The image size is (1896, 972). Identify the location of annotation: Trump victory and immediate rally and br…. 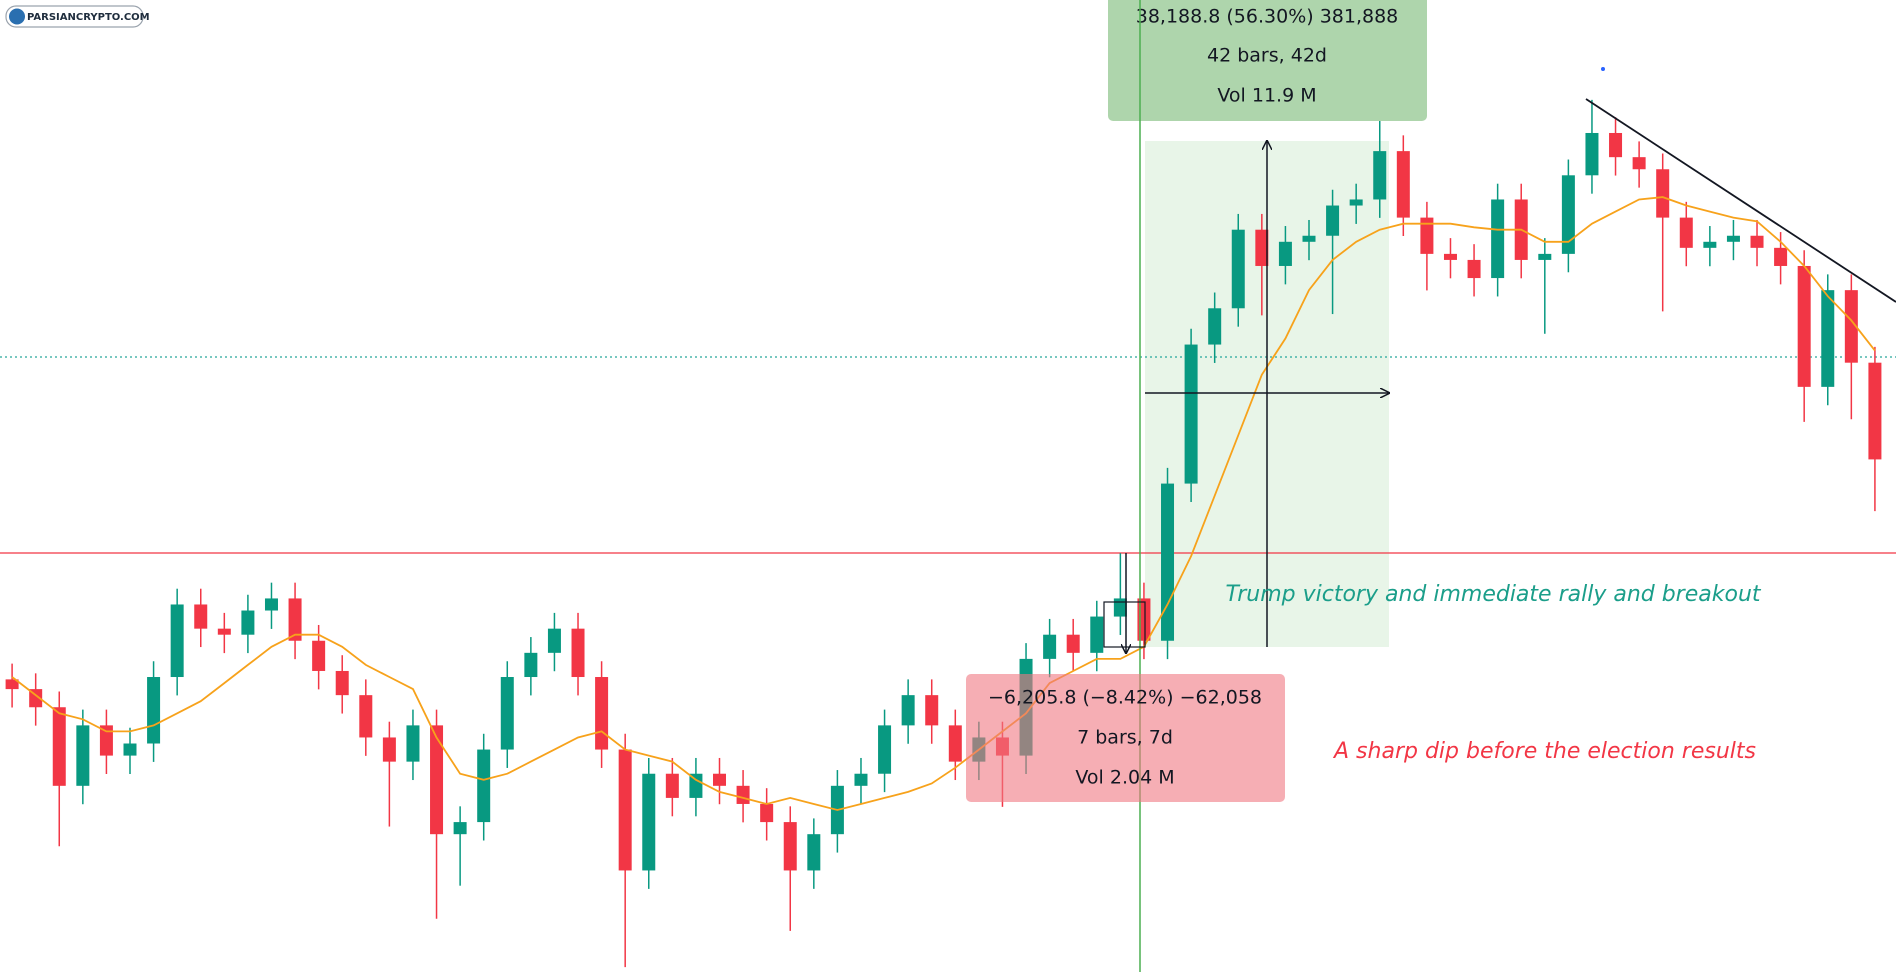
(1493, 594).